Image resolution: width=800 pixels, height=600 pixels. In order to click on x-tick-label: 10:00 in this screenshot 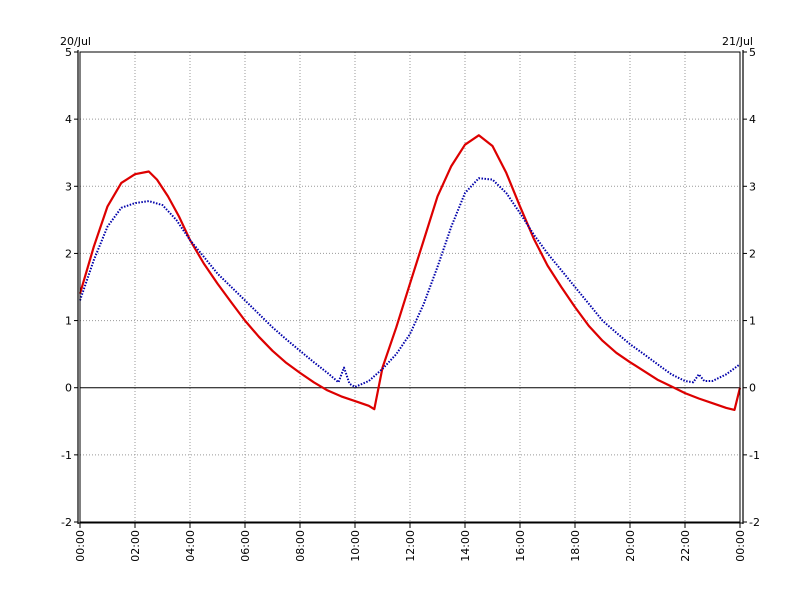, I will do `click(355, 546)`.